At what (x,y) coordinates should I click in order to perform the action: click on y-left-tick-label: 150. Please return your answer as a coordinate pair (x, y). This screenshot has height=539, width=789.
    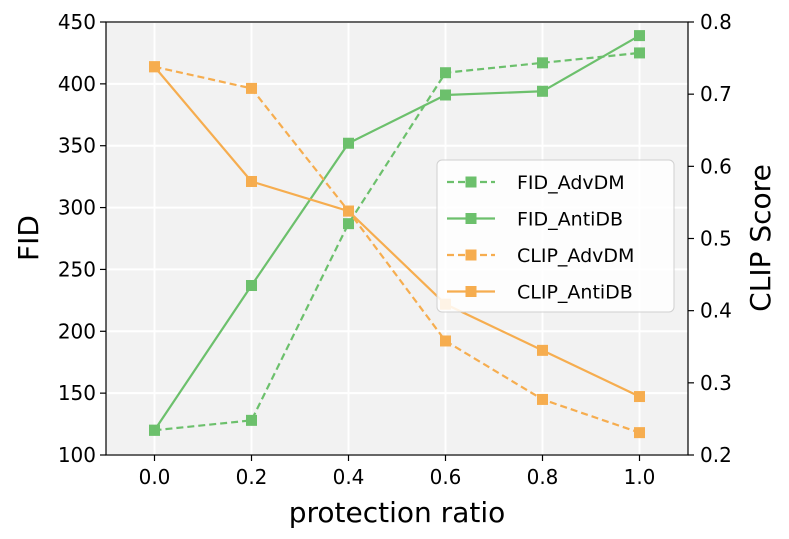
    Looking at the image, I should click on (77, 393).